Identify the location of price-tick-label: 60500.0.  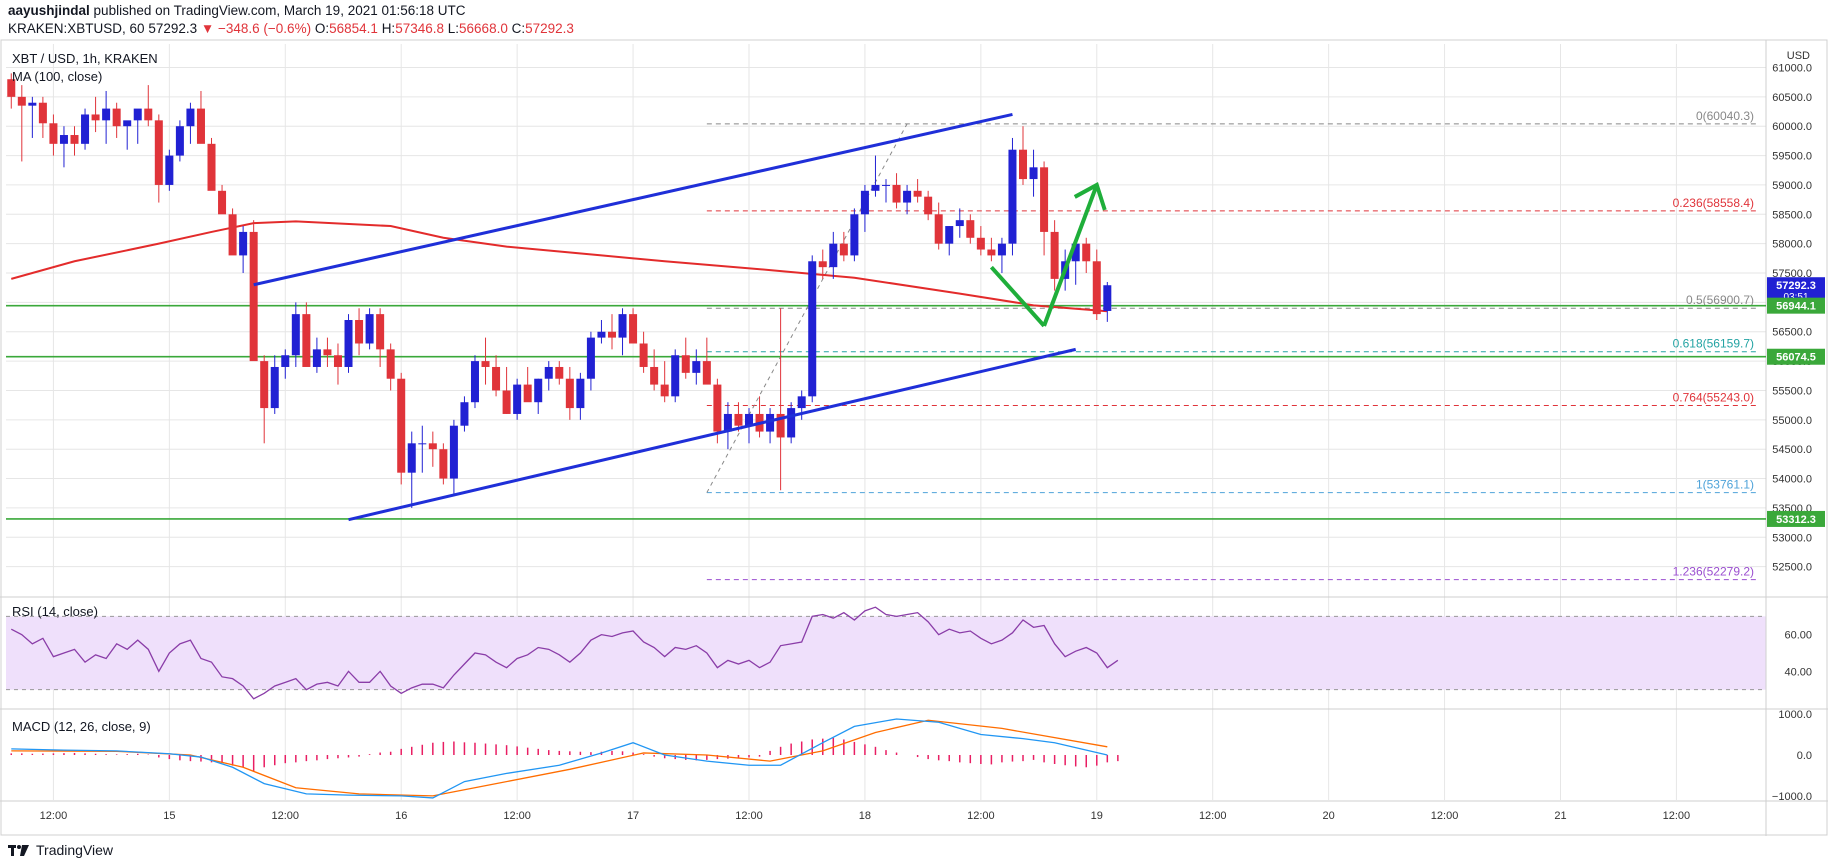
(1792, 98).